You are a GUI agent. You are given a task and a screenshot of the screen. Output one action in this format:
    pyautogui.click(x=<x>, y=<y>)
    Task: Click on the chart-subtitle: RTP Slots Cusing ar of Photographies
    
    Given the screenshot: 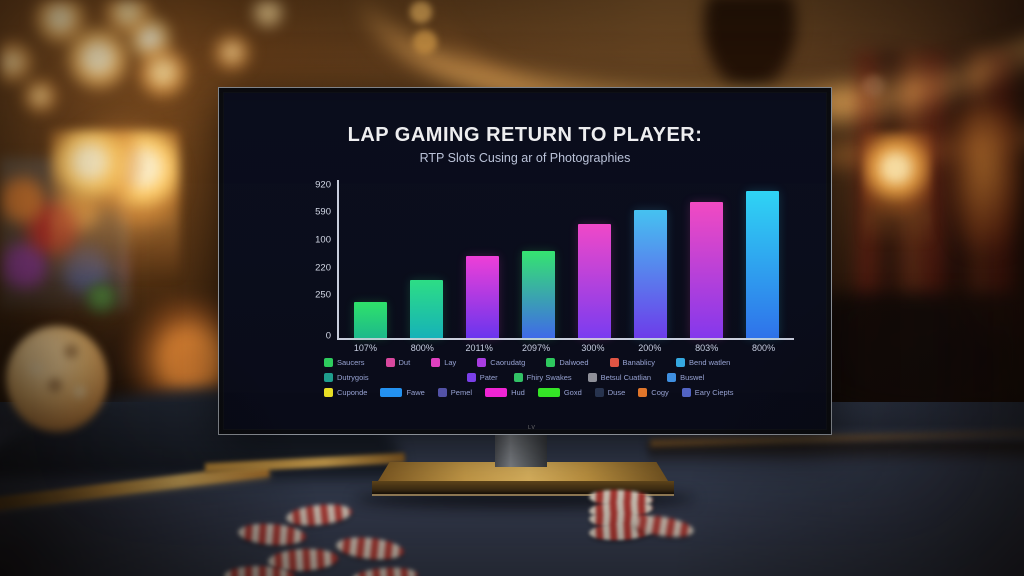 What is the action you would take?
    pyautogui.click(x=525, y=158)
    